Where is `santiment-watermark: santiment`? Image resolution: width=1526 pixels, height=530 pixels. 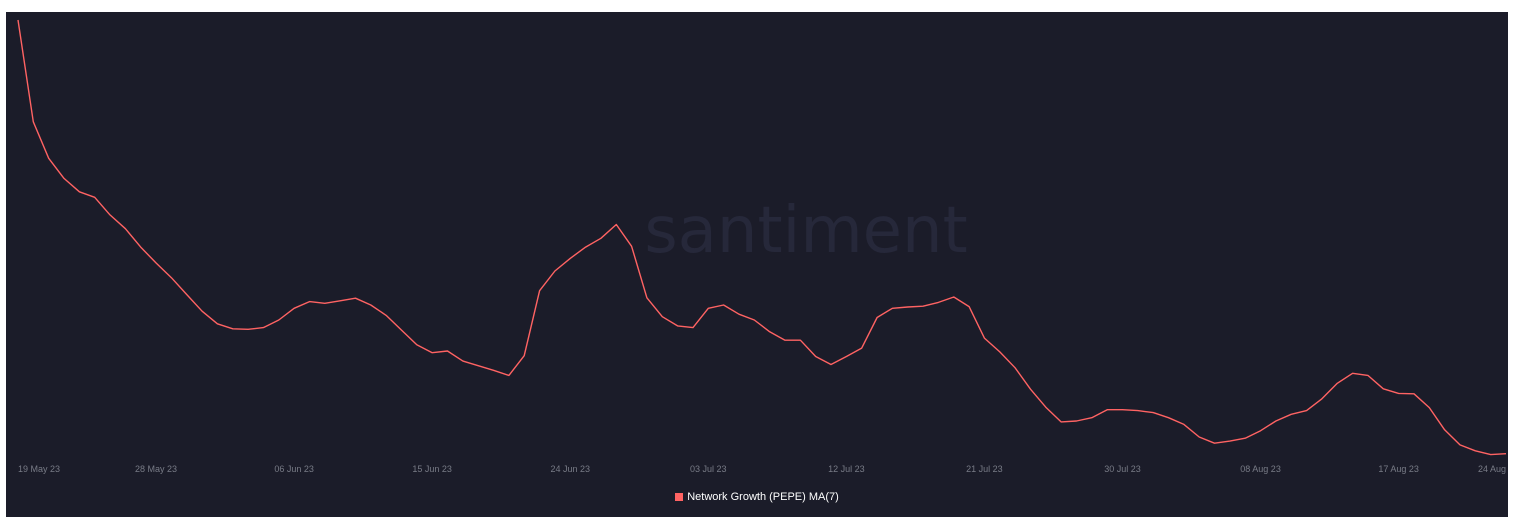
santiment-watermark: santiment is located at coordinates (805, 231).